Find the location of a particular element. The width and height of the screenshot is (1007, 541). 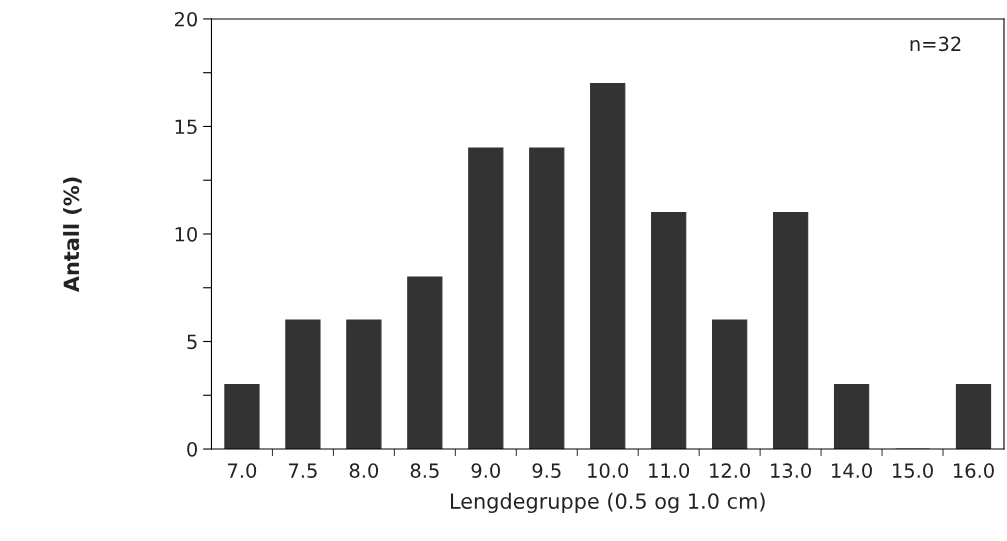

y-axis-title: Antall (%) is located at coordinates (72, 235).